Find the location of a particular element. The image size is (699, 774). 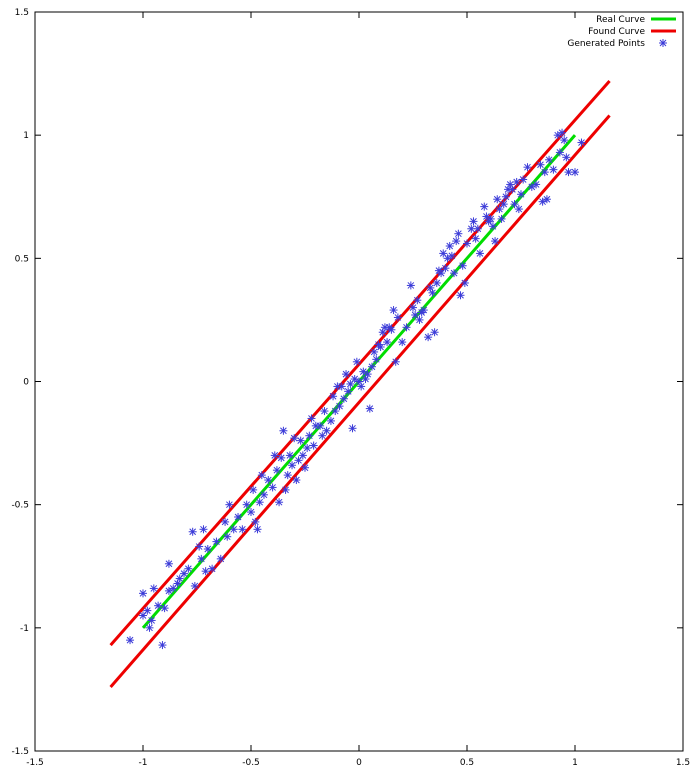

legend-label-found-curve: Found Curve is located at coordinates (616, 32).